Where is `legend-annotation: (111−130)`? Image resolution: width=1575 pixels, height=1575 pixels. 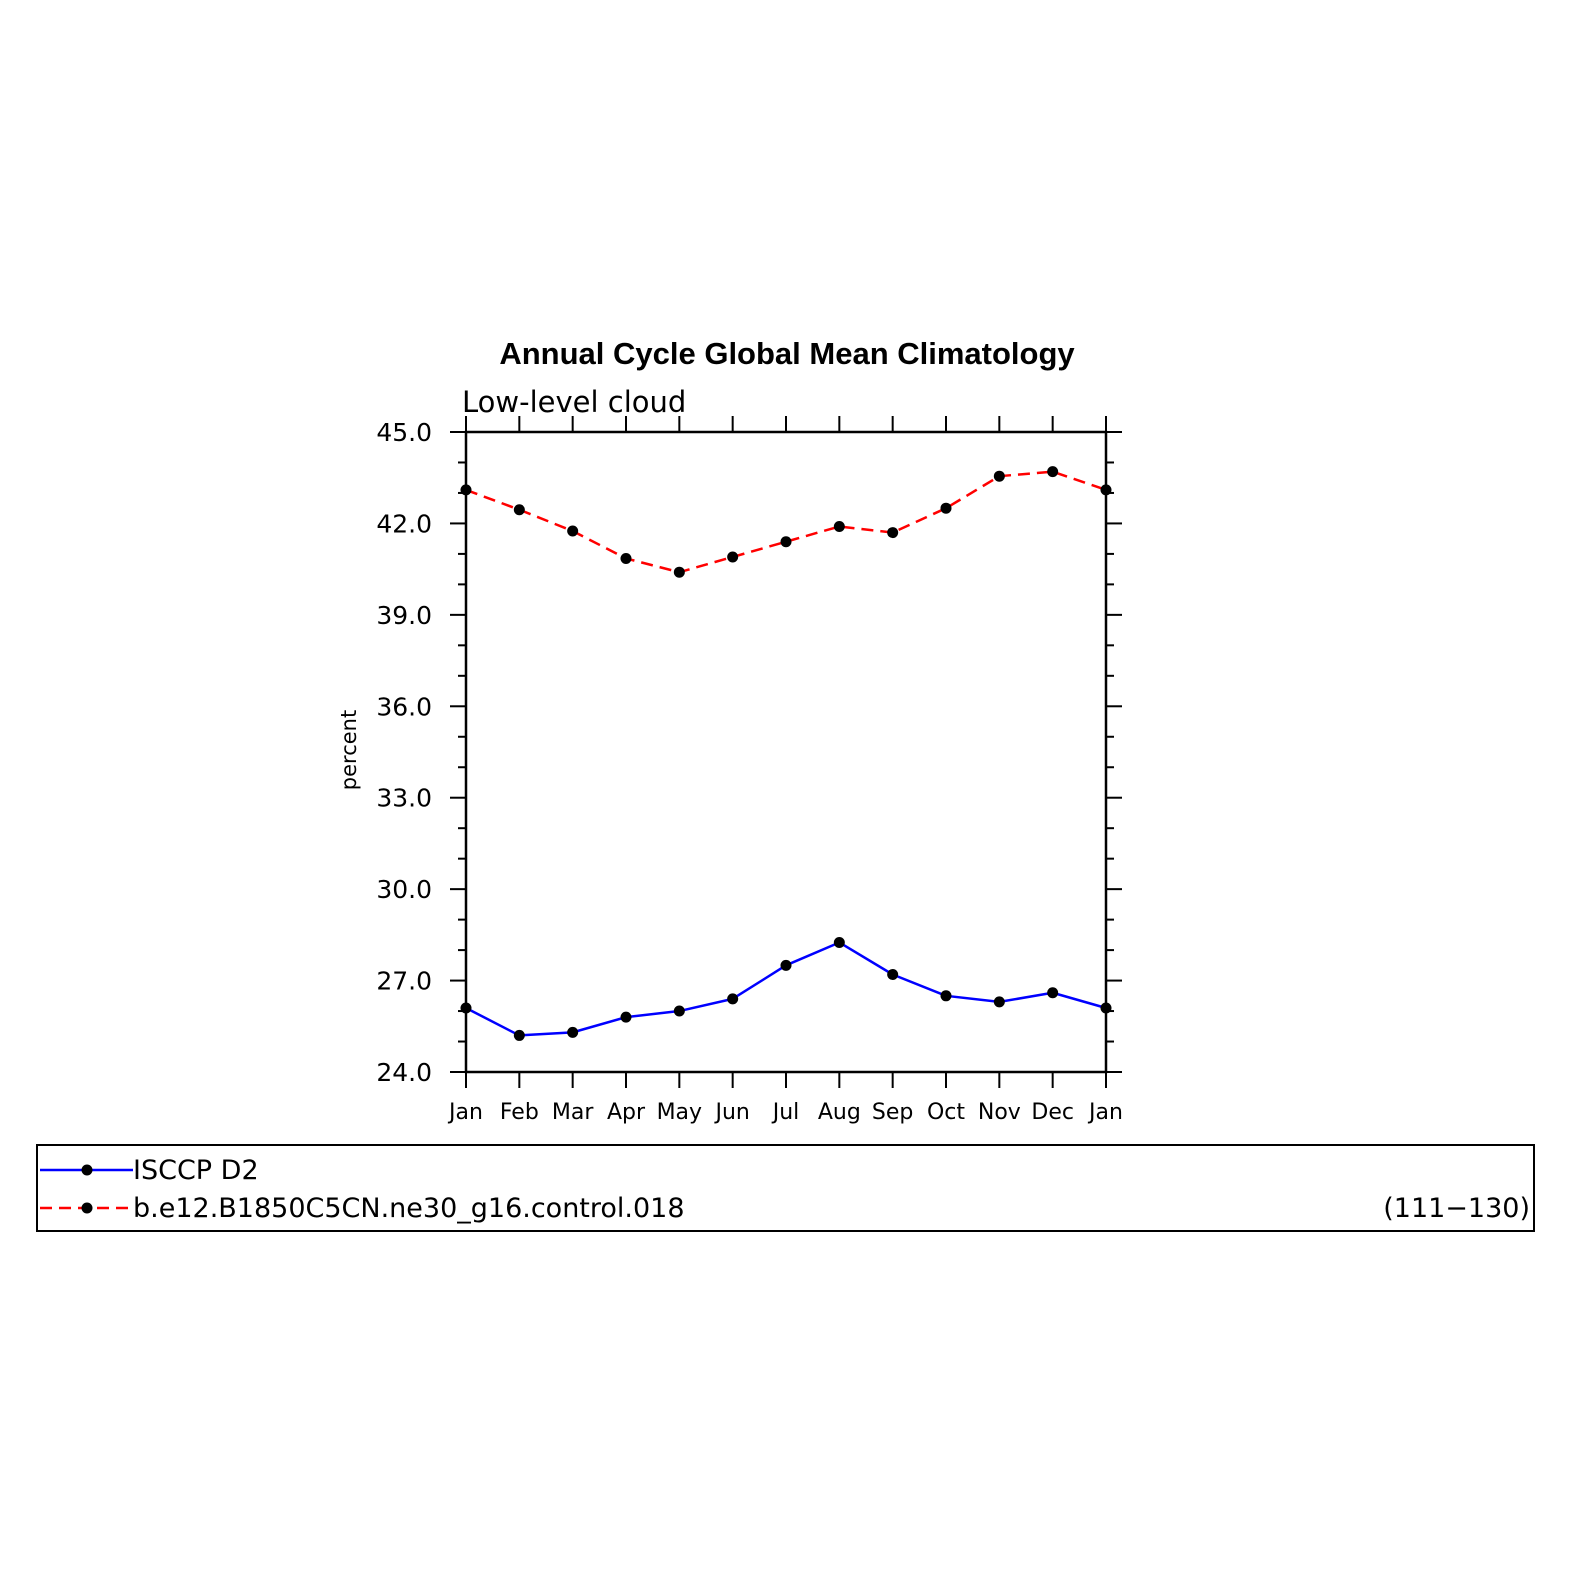 legend-annotation: (111−130) is located at coordinates (1456, 1208).